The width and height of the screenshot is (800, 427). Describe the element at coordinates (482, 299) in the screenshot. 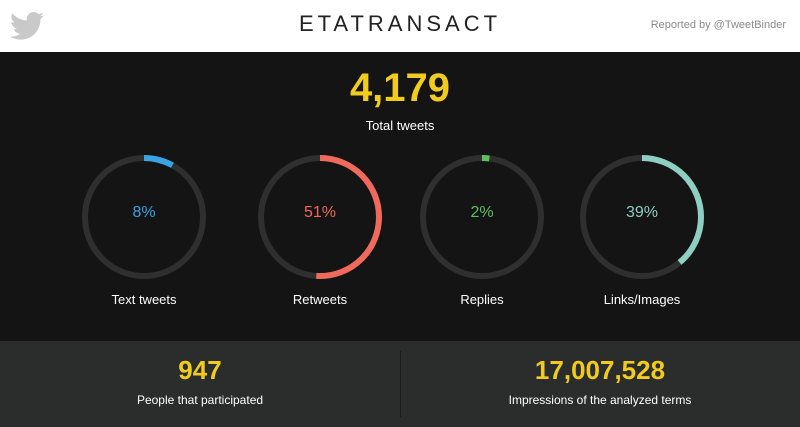

I see `ring-label-replies: Replies` at that location.